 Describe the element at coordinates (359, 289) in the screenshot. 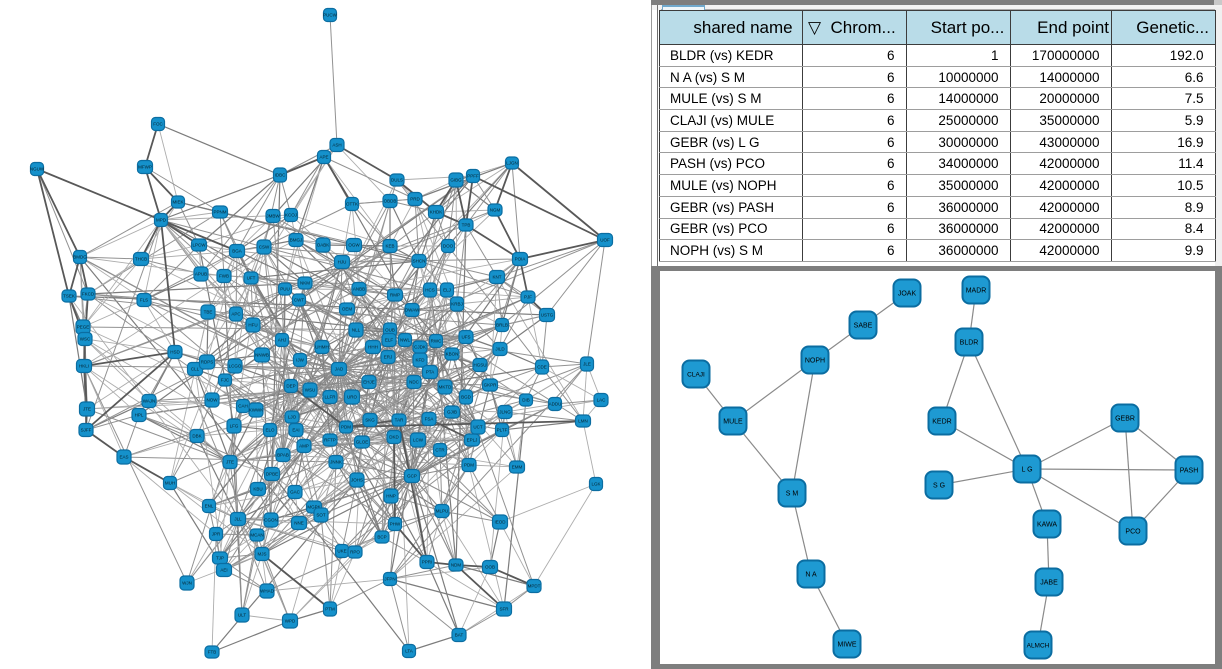

I see `svg-text: ANBB` at that location.